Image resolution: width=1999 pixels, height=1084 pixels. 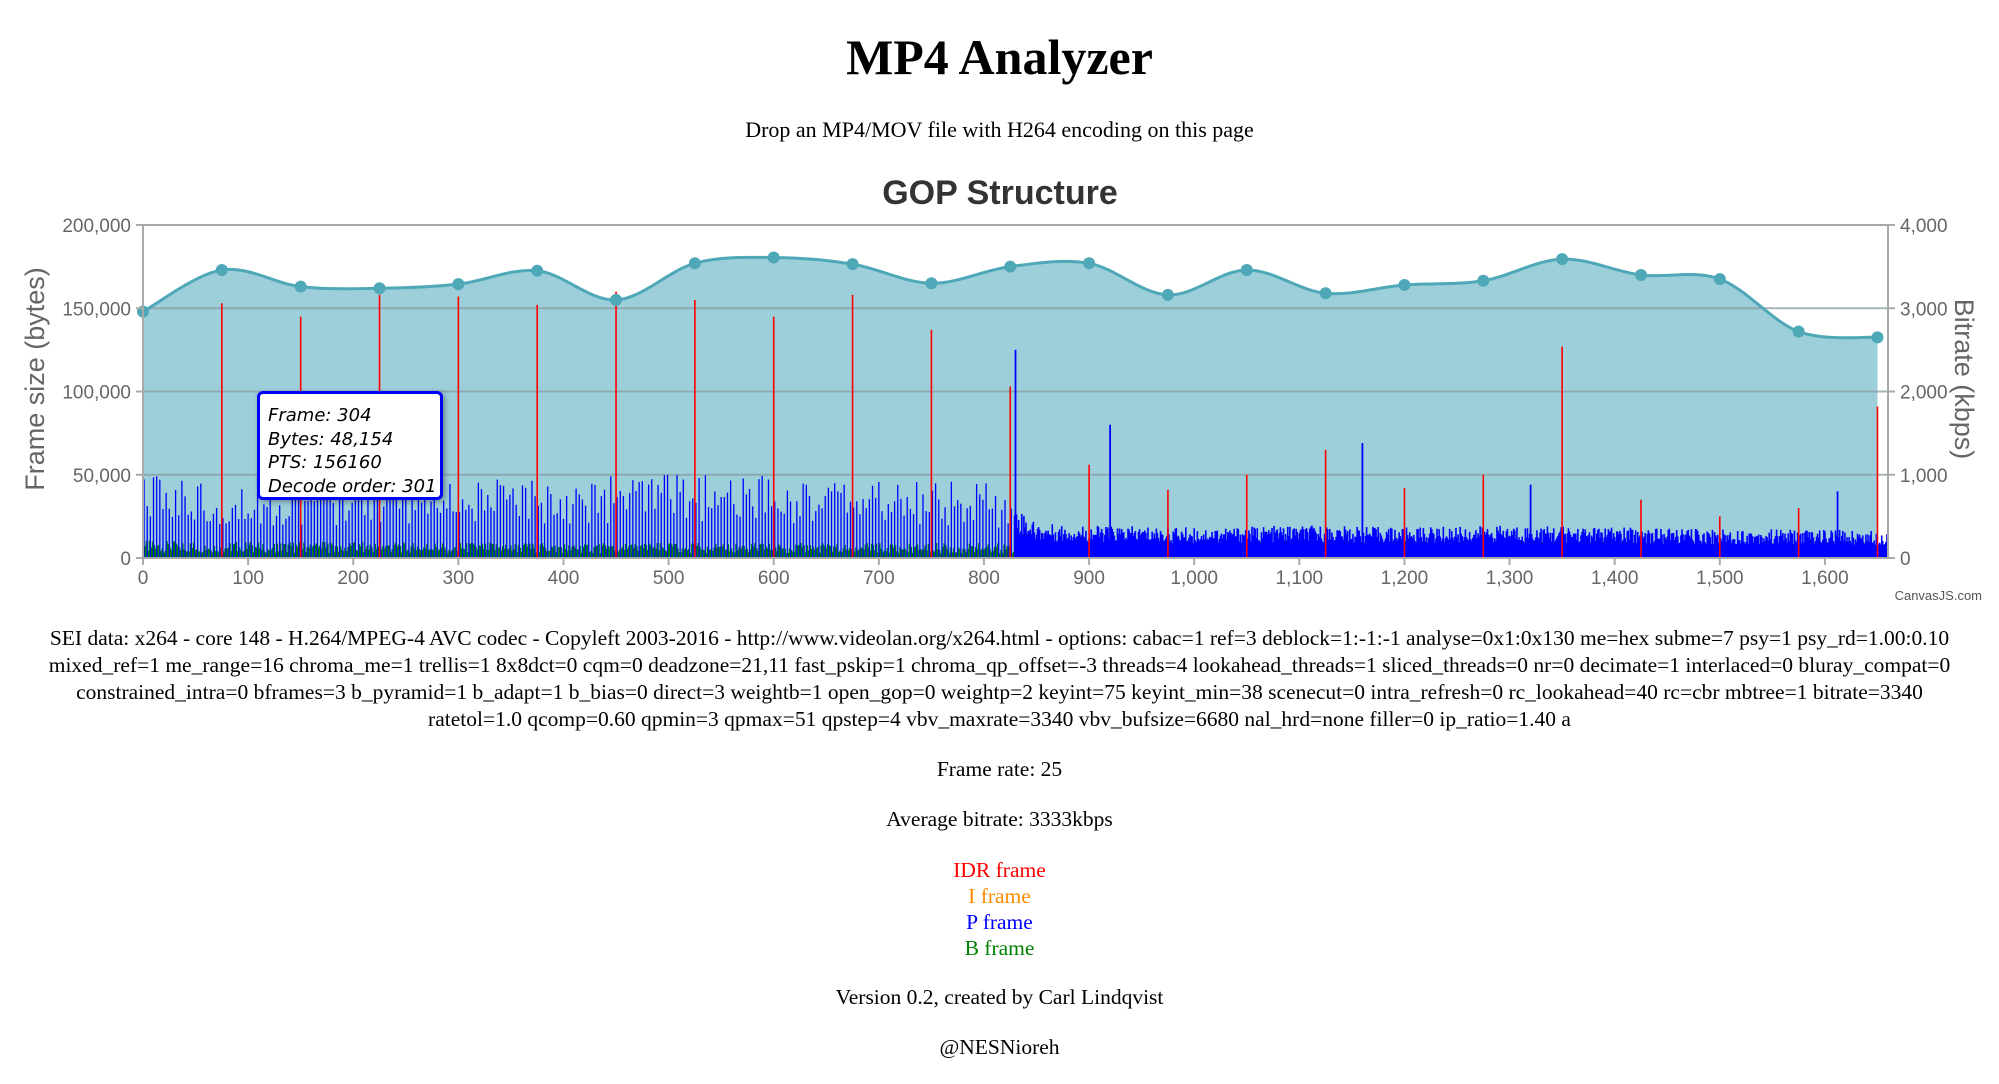 I want to click on x-tick-label: 1,100, so click(x=1300, y=578).